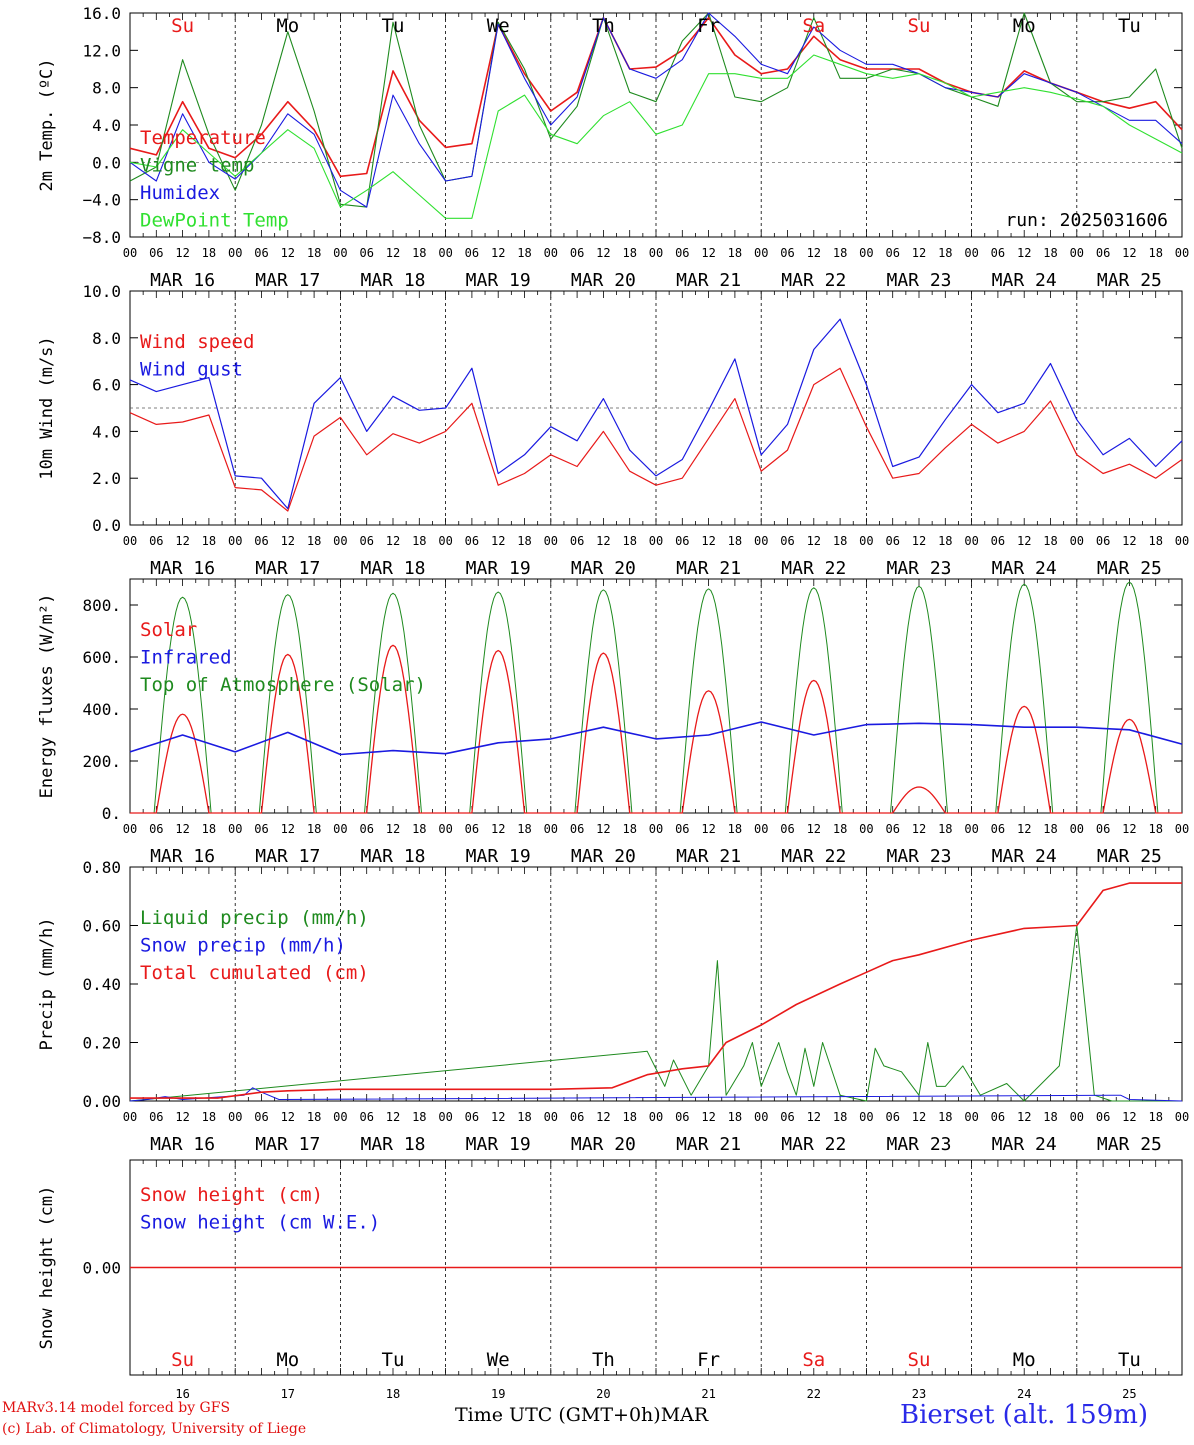 Image resolution: width=1194 pixels, height=1445 pixels. What do you see at coordinates (47, 407) in the screenshot?
I see `y-axis-label: 10m Wind (m/s)` at bounding box center [47, 407].